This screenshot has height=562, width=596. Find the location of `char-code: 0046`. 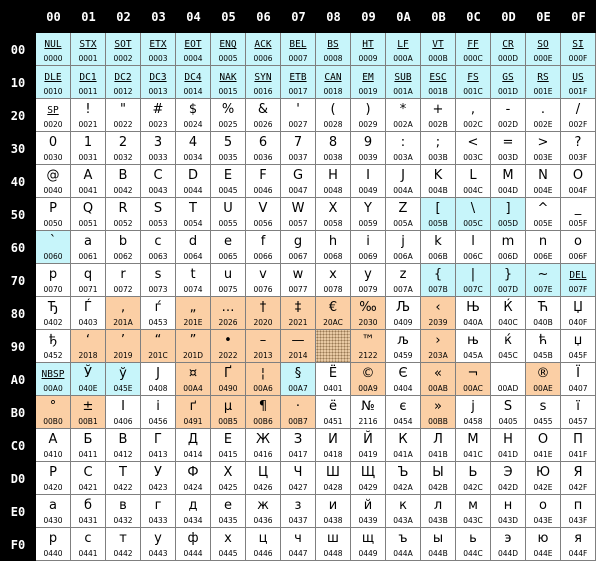

char-code: 0046 is located at coordinates (263, 190).